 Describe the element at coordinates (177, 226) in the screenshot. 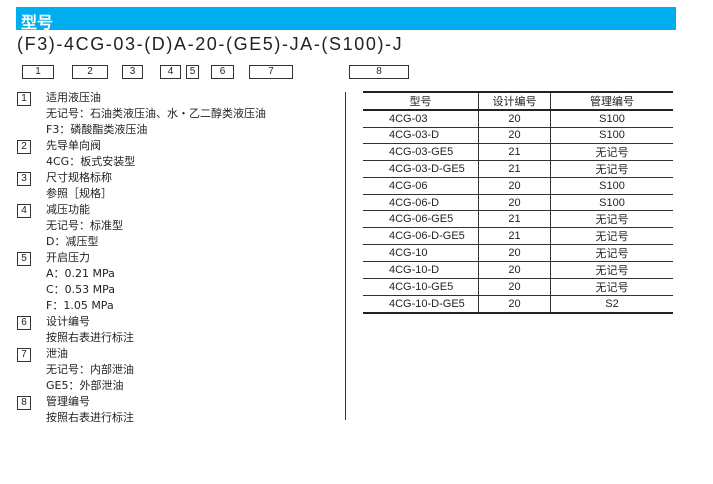

I see `item-option-line: 无记号：标准型` at that location.